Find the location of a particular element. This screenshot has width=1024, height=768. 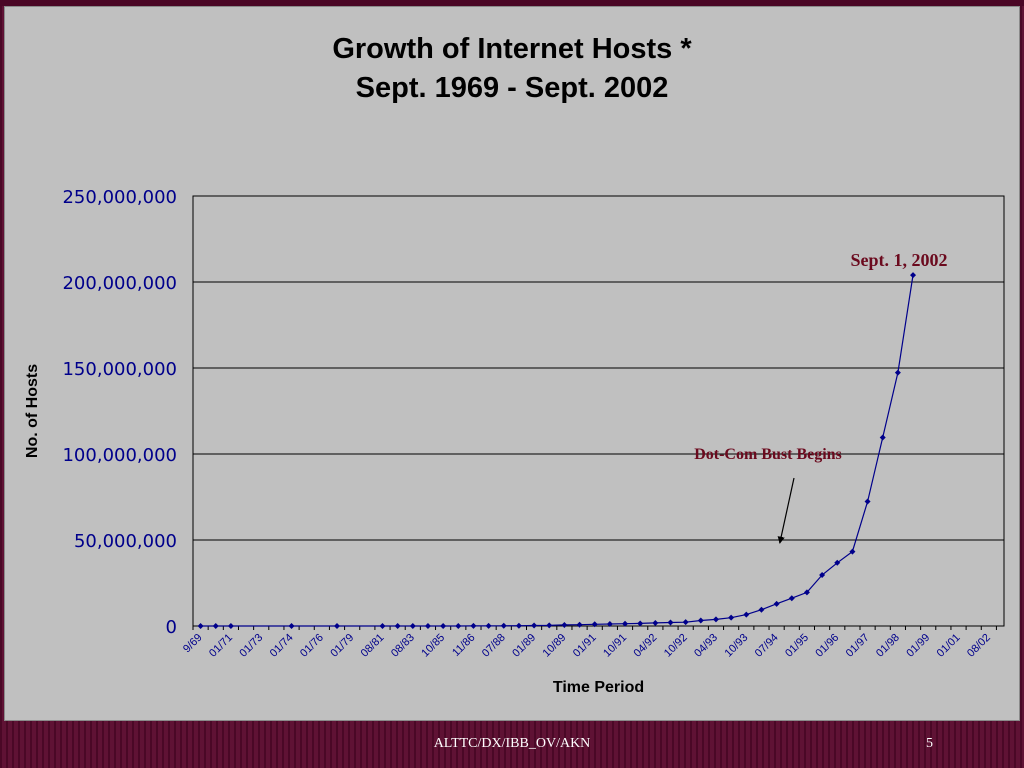

slide-page-number: 5 is located at coordinates (929, 743).